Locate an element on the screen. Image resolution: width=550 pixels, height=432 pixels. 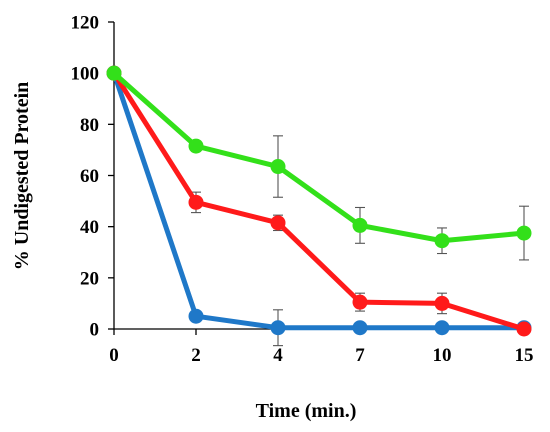
x-tick-label: 10 is located at coordinates (442, 355).